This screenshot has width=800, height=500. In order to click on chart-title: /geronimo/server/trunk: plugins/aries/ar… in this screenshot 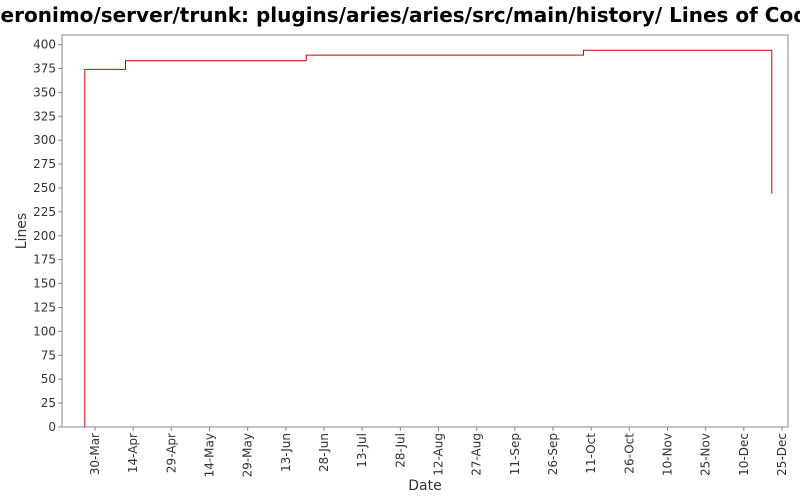, I will do `click(400, 15)`.